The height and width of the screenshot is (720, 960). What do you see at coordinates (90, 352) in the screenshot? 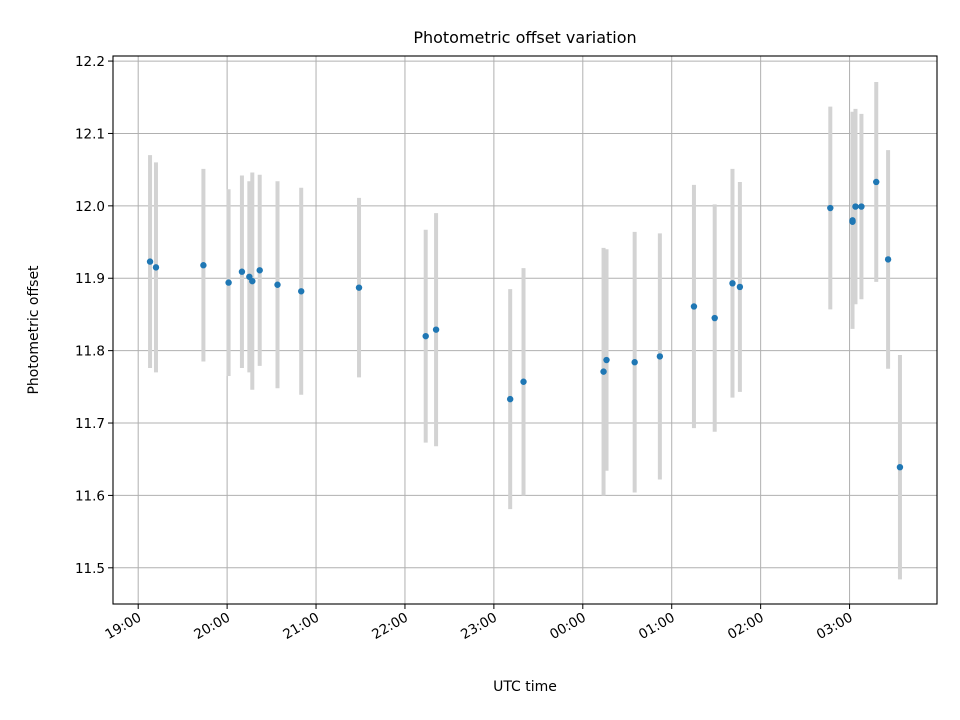
I see `y-tick-label: 11.8` at bounding box center [90, 352].